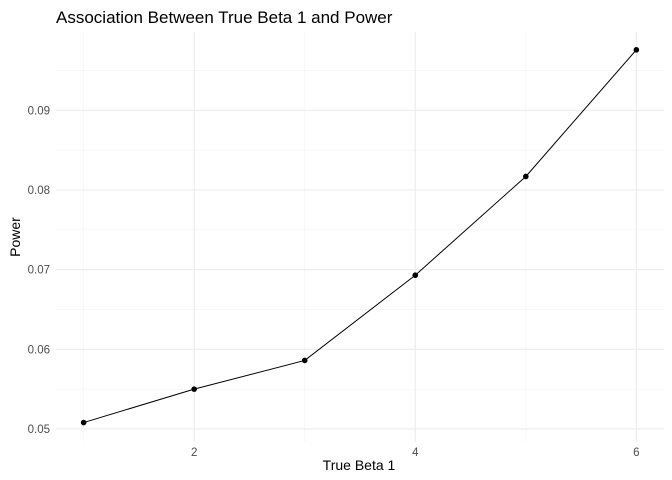  What do you see at coordinates (39, 430) in the screenshot?
I see `y-tick-label: 0.05` at bounding box center [39, 430].